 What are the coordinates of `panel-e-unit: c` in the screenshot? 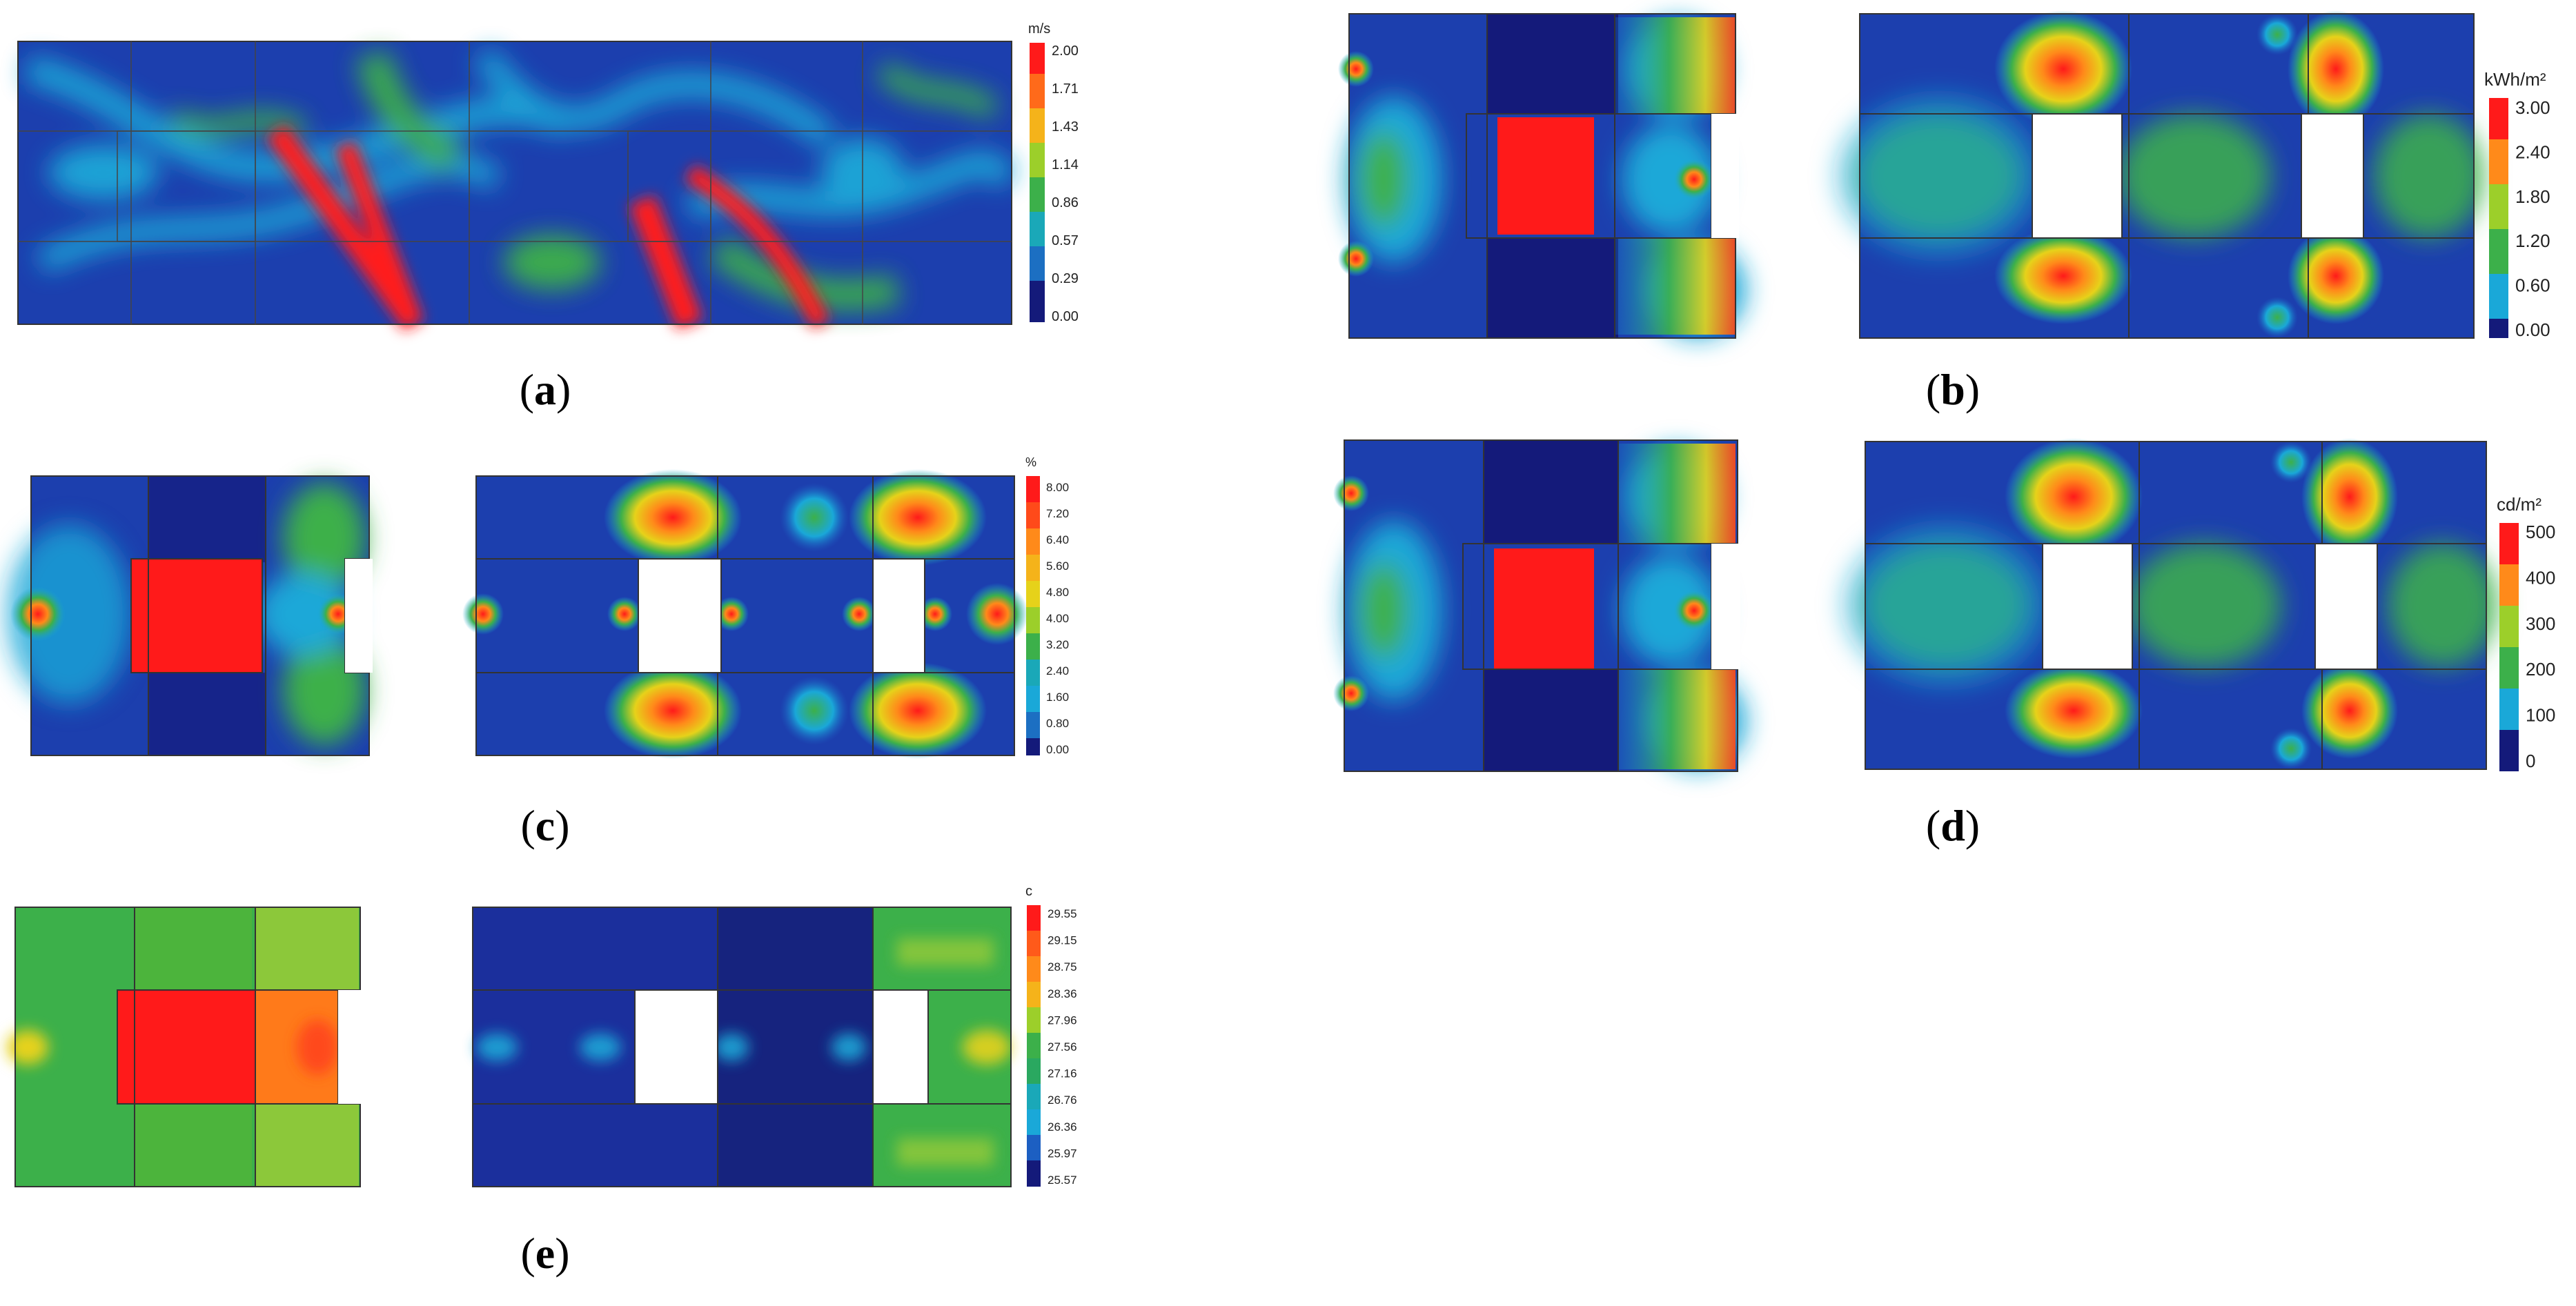 It's located at (1028, 891).